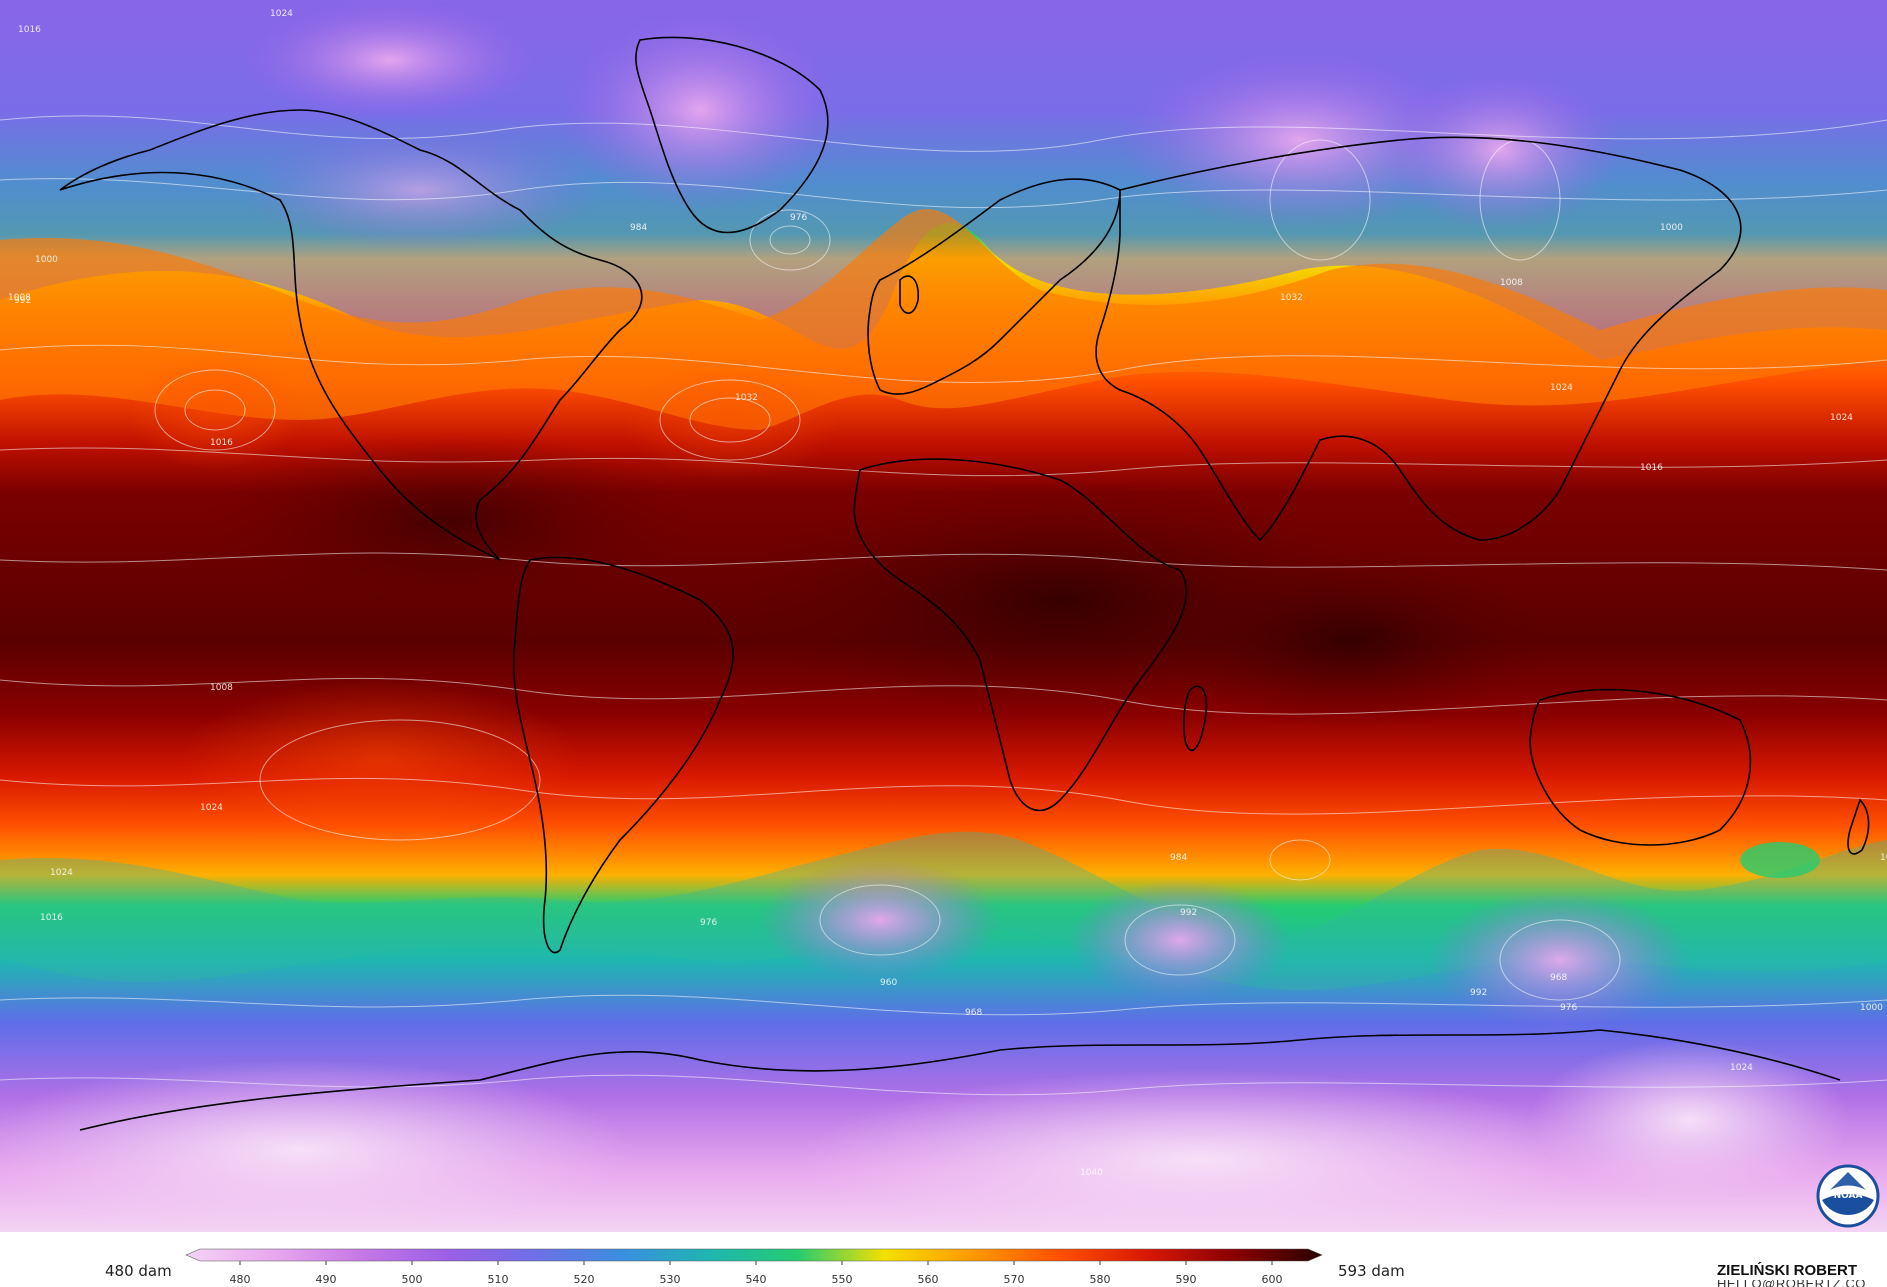 This screenshot has width=1887, height=1287. Describe the element at coordinates (1350, 640) in the screenshot. I see `tropical-high-blob-indian` at that location.